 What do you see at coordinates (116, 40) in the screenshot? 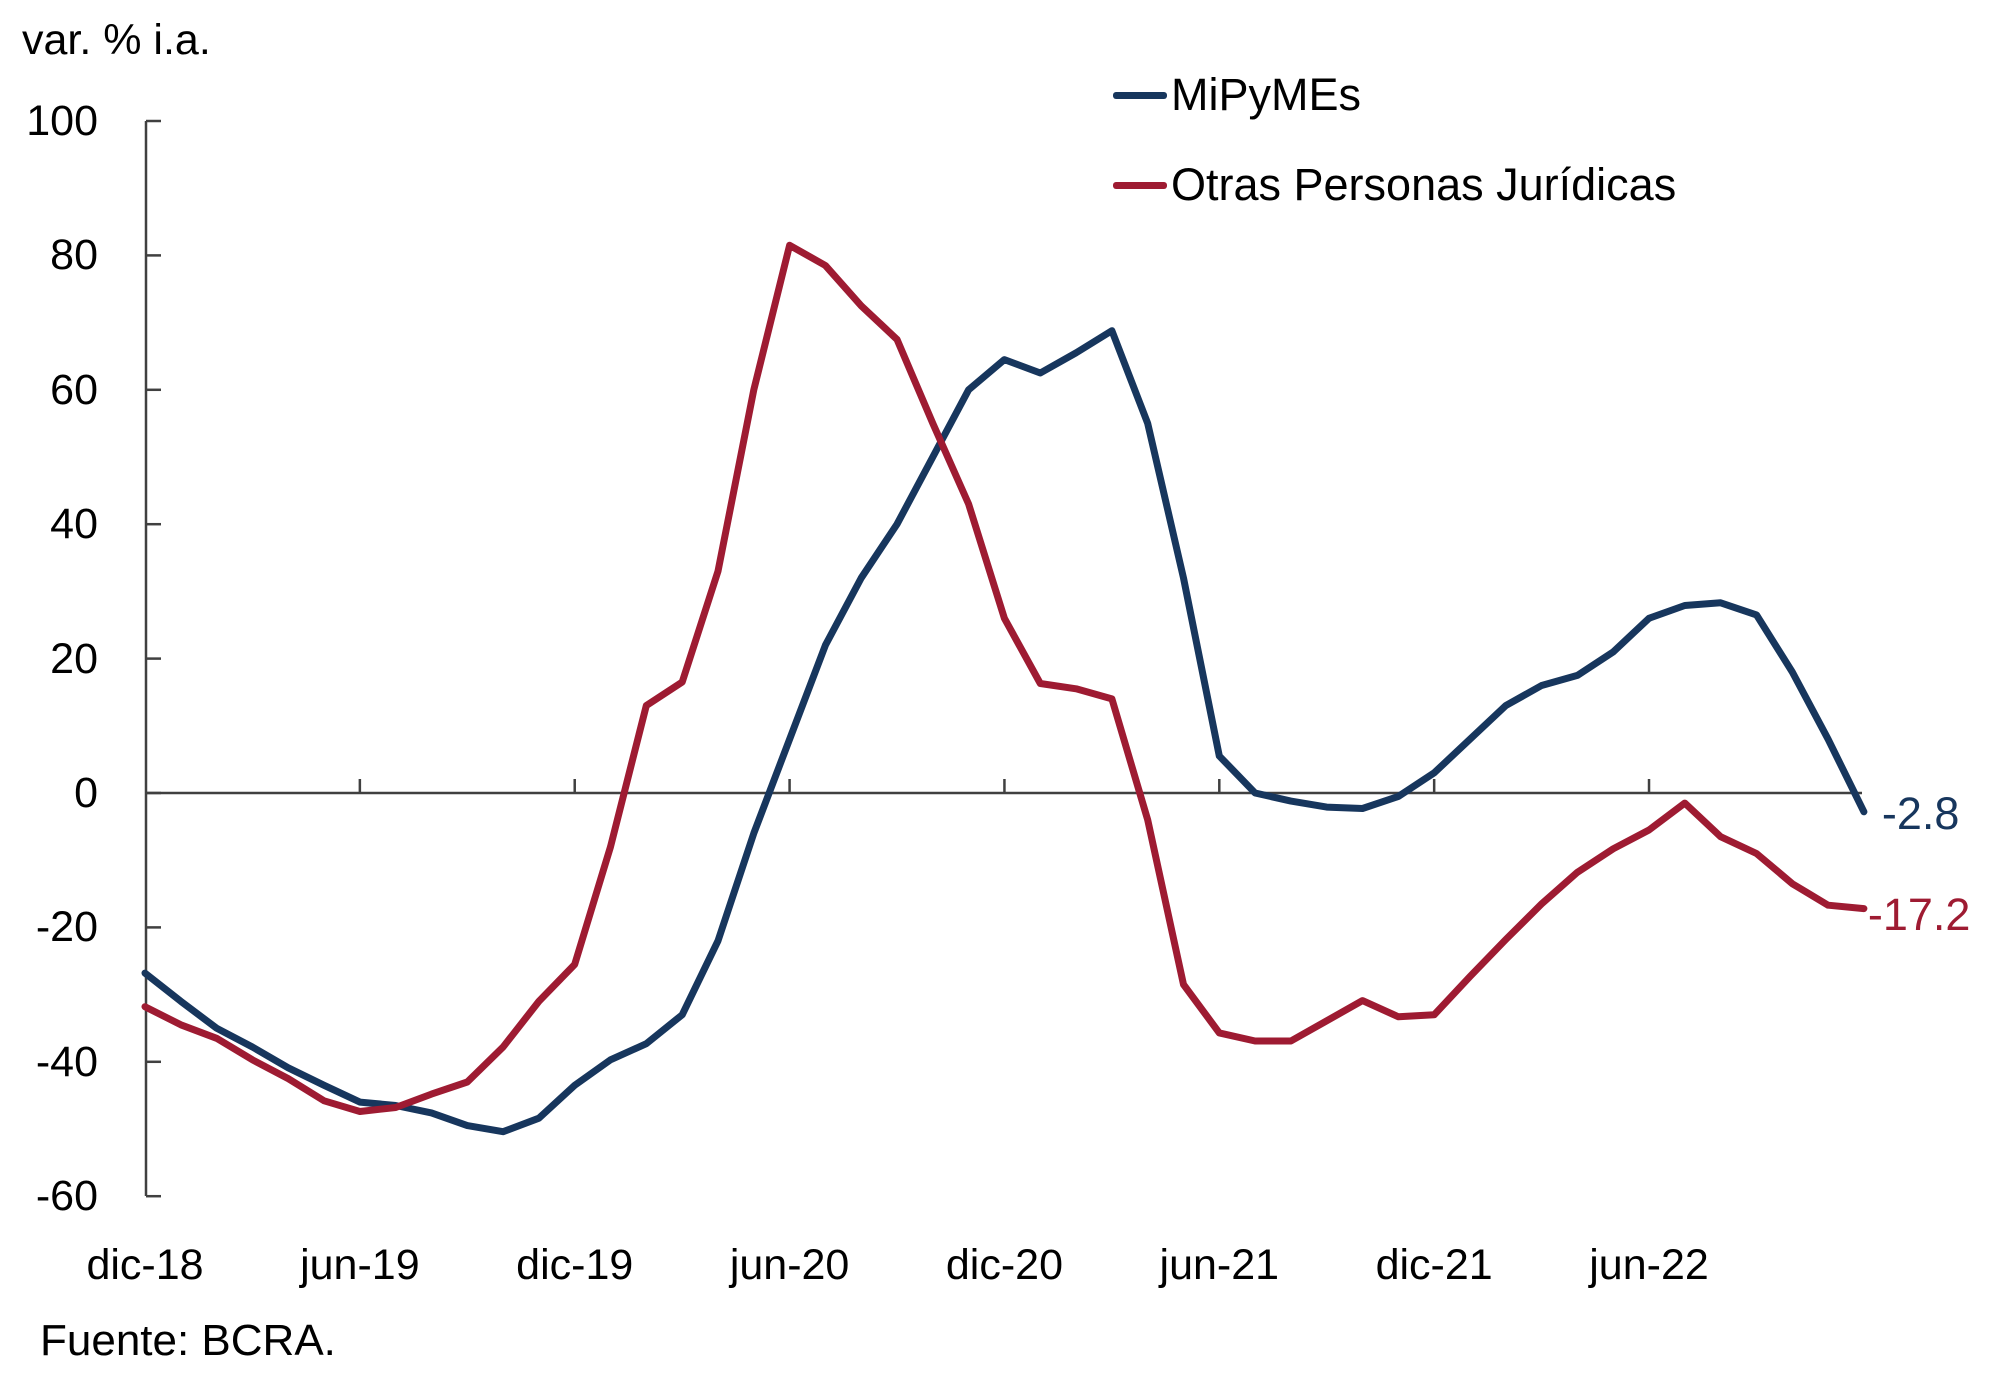
I see `y-axis-unit-label: var. % i.a.` at bounding box center [116, 40].